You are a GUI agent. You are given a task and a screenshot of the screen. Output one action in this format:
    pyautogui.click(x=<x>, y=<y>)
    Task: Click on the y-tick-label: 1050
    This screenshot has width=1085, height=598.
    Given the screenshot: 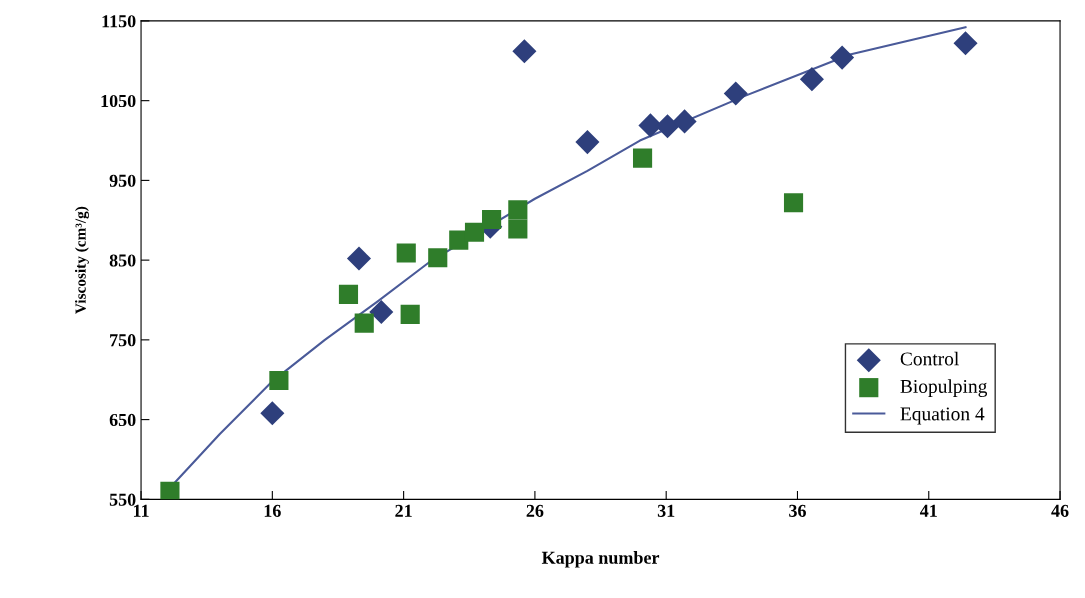 What is the action you would take?
    pyautogui.click(x=118, y=101)
    